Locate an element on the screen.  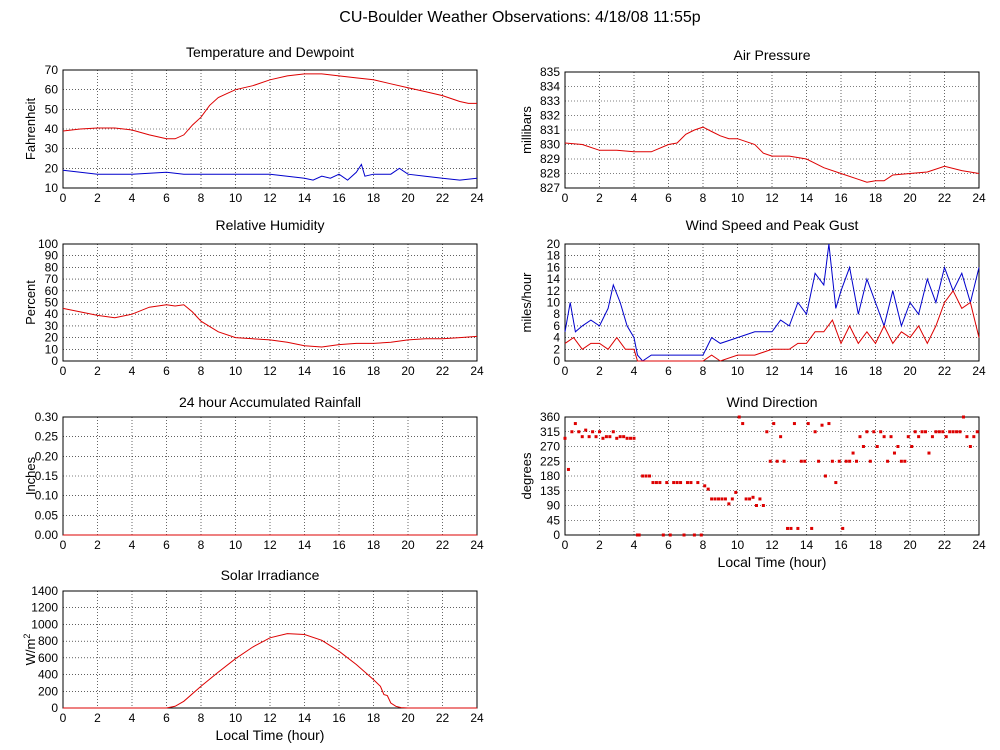
wind-xtick-label: 0 is located at coordinates (565, 371).